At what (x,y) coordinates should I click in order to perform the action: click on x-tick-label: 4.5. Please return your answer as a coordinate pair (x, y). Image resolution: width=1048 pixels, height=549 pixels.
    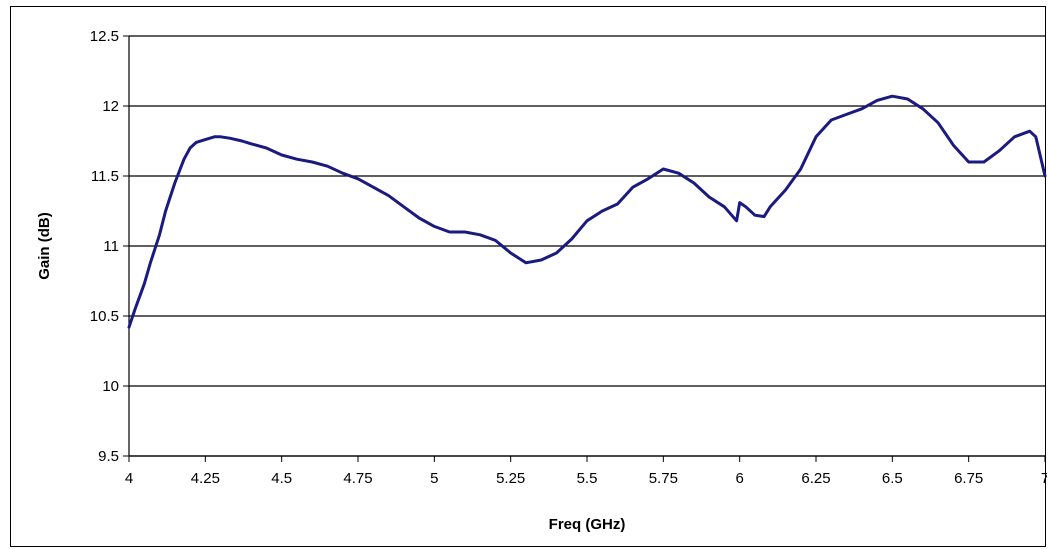
    Looking at the image, I should click on (281, 478).